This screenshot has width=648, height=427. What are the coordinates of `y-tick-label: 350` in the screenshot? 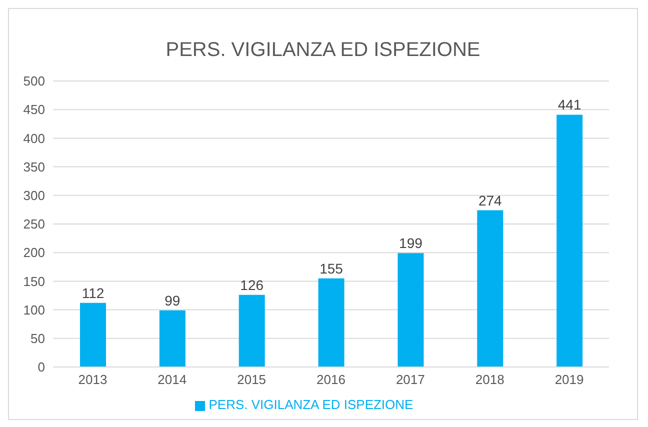 It's located at (34, 166).